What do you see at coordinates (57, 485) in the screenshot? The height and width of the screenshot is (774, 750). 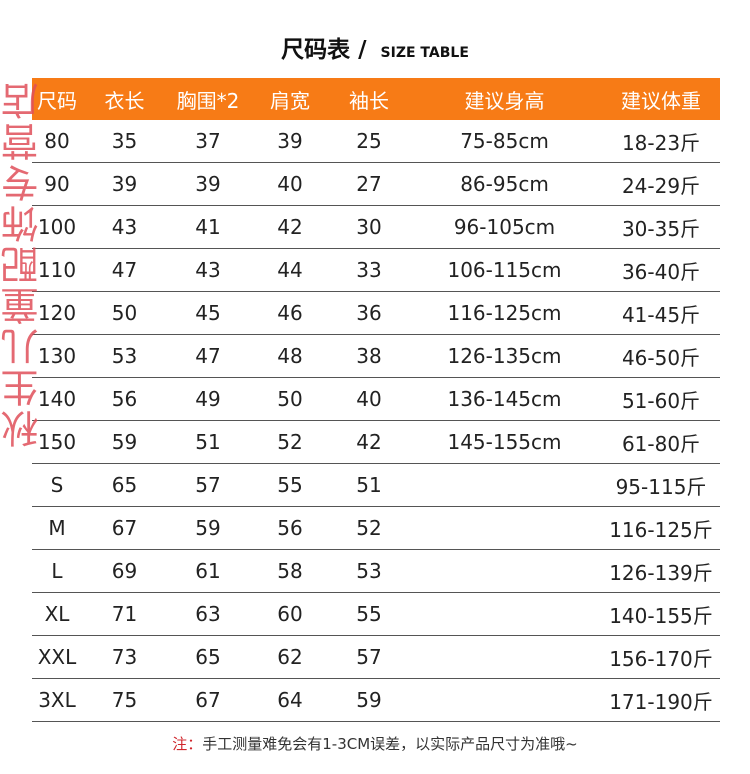 I see `table-cell: S` at bounding box center [57, 485].